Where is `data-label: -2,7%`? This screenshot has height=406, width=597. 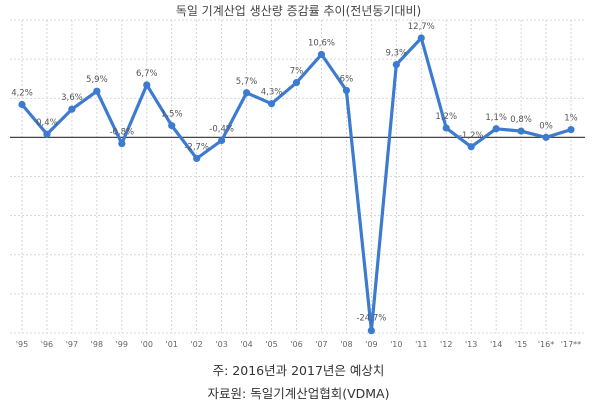
data-label: -2,7% is located at coordinates (196, 148).